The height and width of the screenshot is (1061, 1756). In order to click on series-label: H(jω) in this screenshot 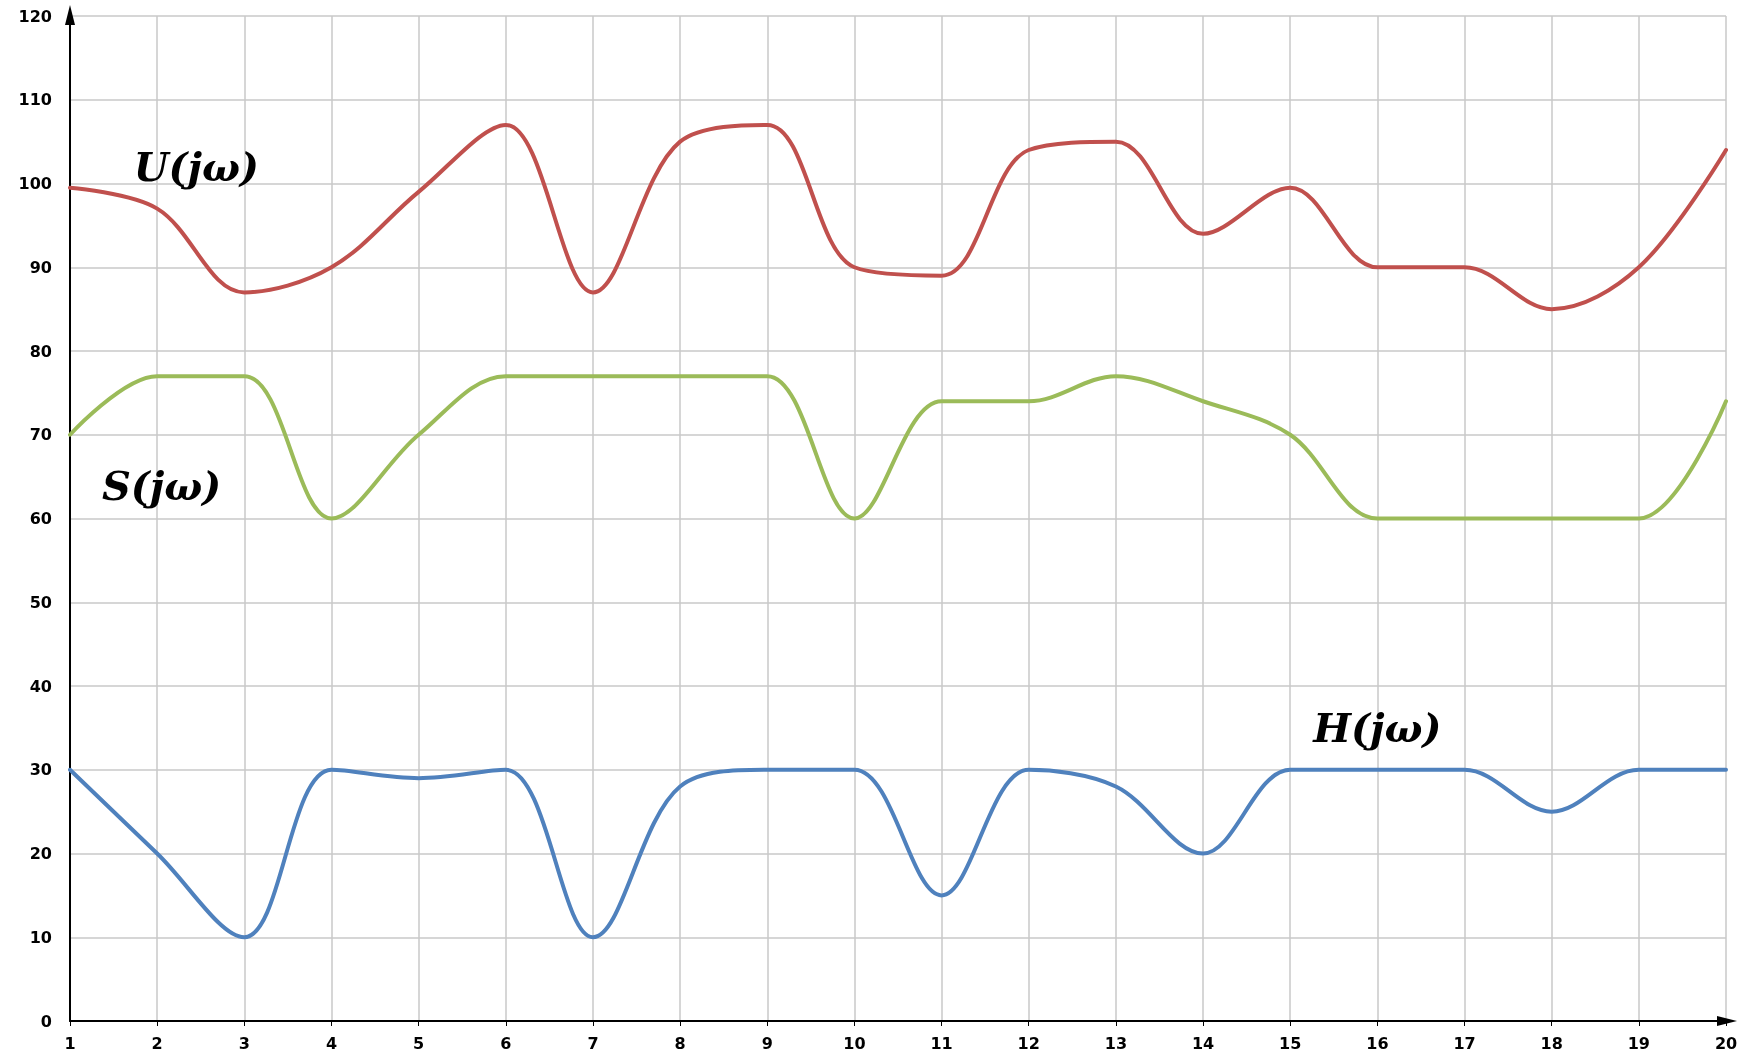, I will do `click(1377, 728)`.